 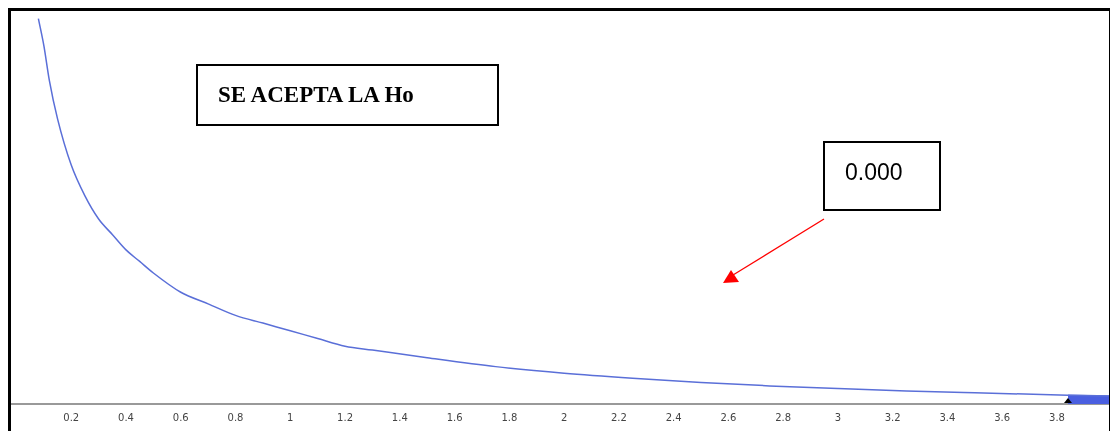 What do you see at coordinates (126, 417) in the screenshot?
I see `x-tick-label: 0.4` at bounding box center [126, 417].